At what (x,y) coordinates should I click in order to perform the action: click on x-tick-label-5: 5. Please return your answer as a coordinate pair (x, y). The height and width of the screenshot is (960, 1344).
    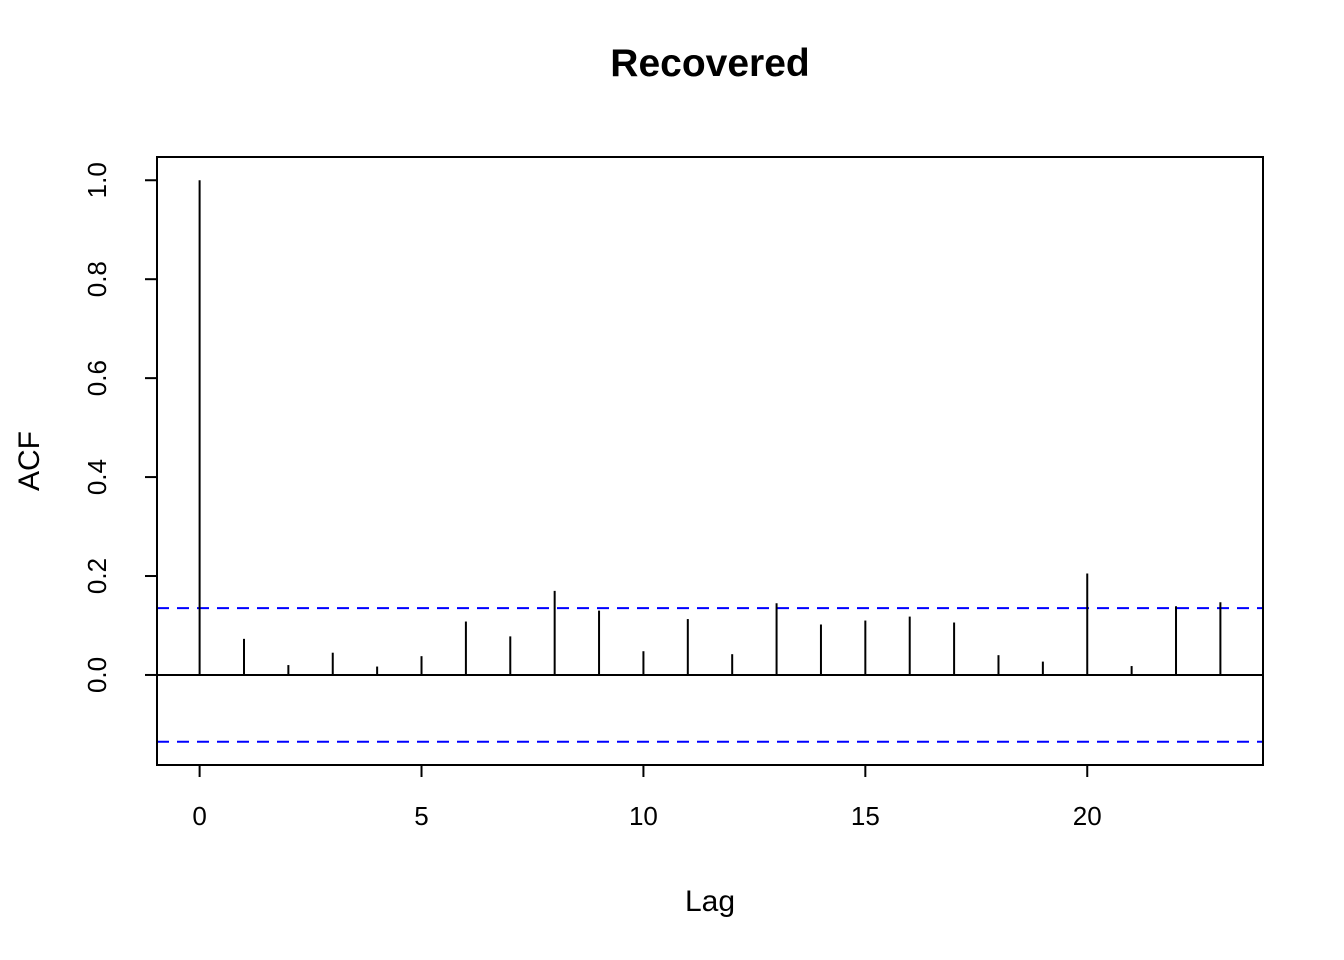
    Looking at the image, I should click on (421, 816).